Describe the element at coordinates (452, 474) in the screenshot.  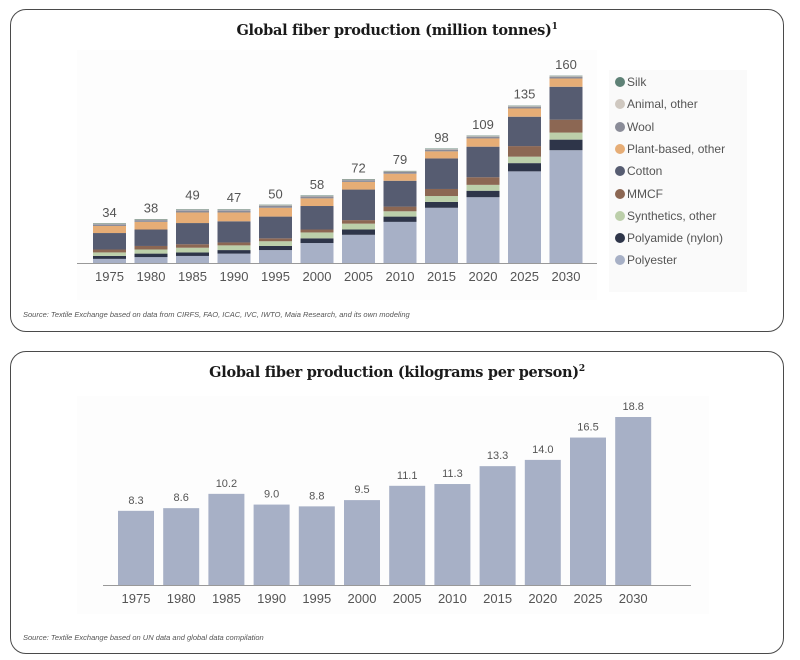
I see `value-label: 11.3` at that location.